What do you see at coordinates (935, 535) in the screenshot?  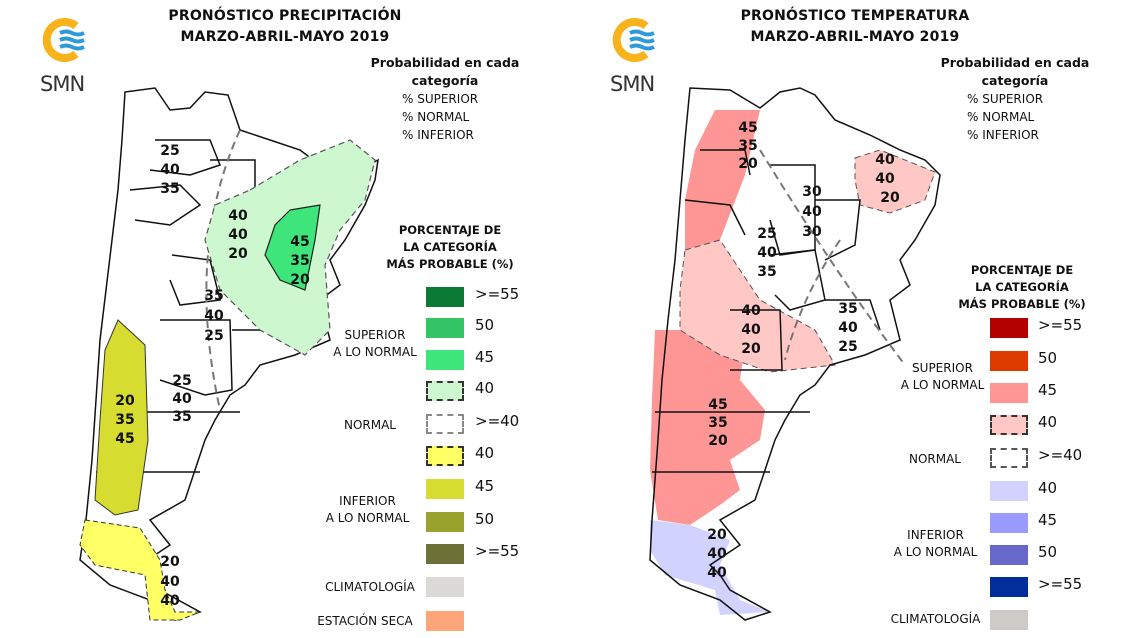 I see `group-label-line1: INFERIOR` at bounding box center [935, 535].